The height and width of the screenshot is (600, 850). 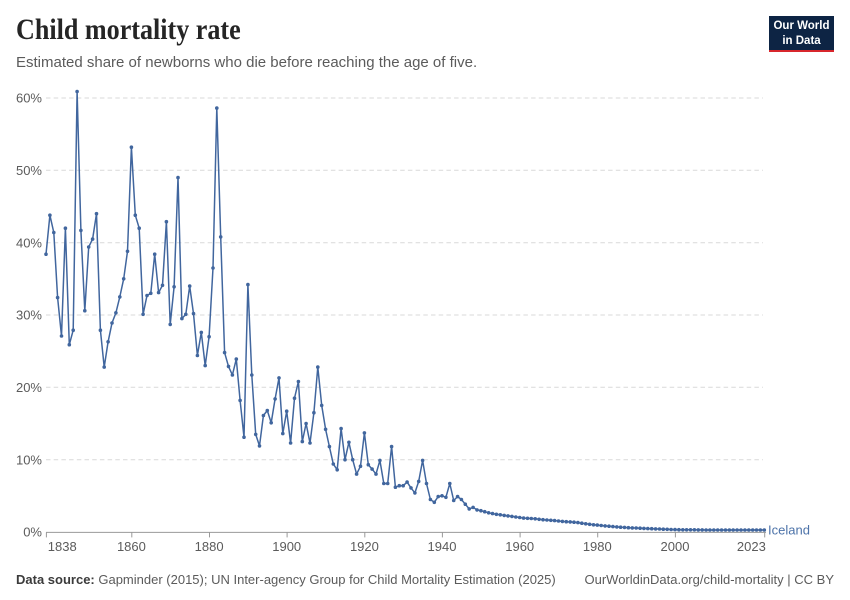 I want to click on svg-text: 1980, so click(x=597, y=546).